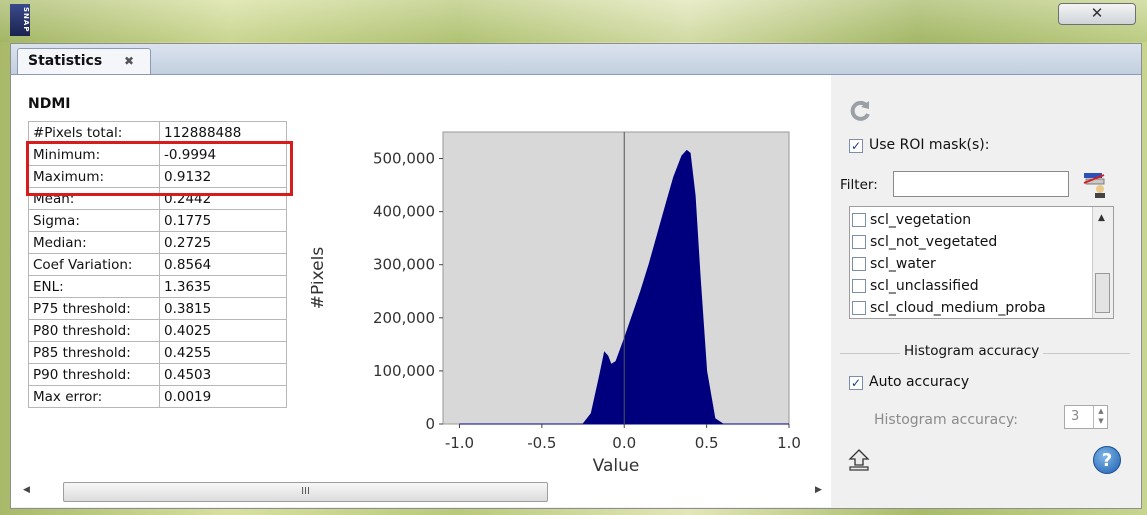 Image resolution: width=1147 pixels, height=515 pixels. What do you see at coordinates (26, 490) in the screenshot?
I see `scroll-left-icon: ◀` at bounding box center [26, 490].